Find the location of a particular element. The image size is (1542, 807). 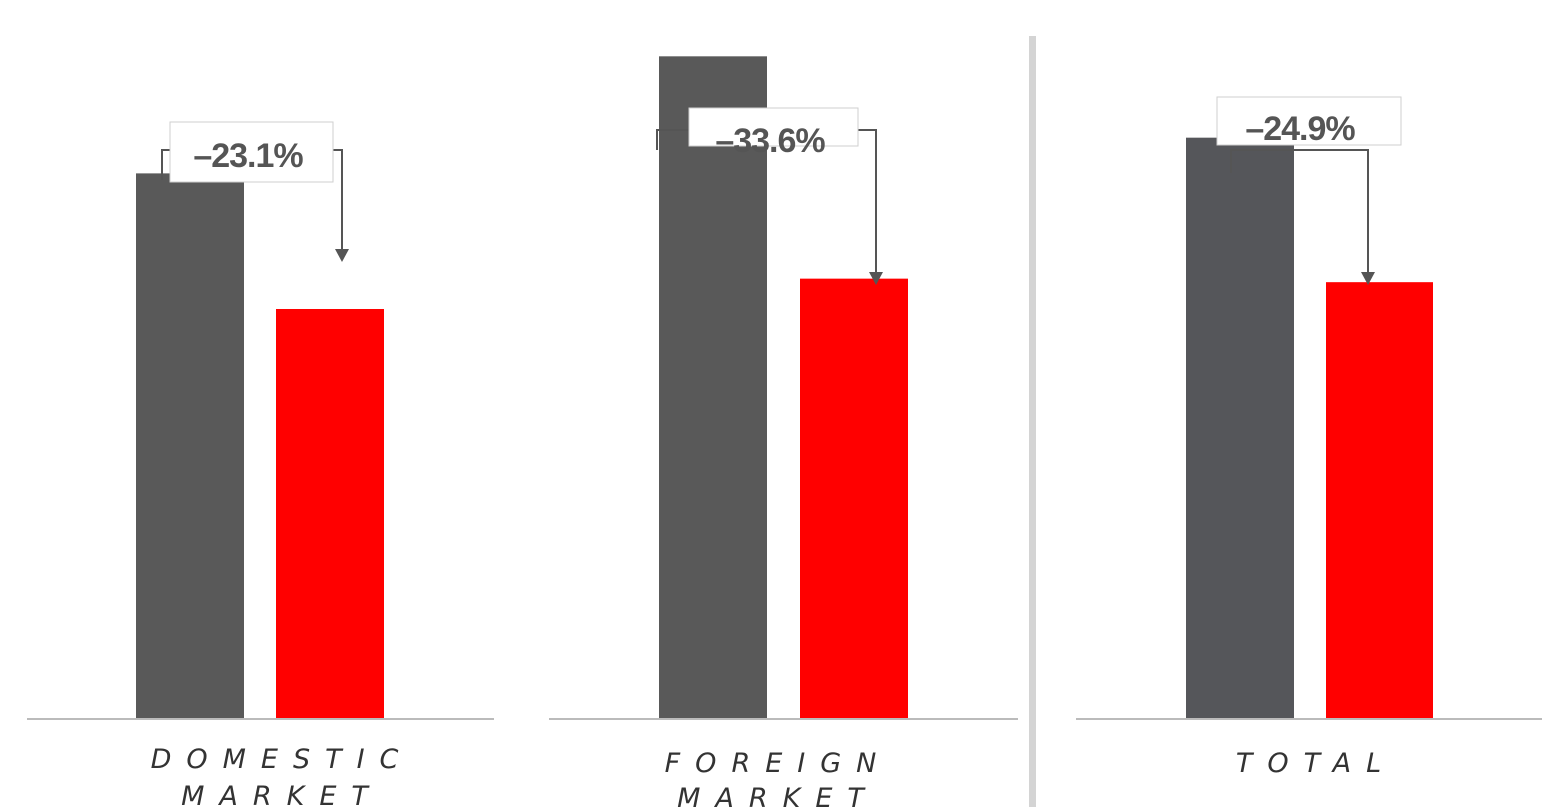

change-label: –33.6% is located at coordinates (770, 141).